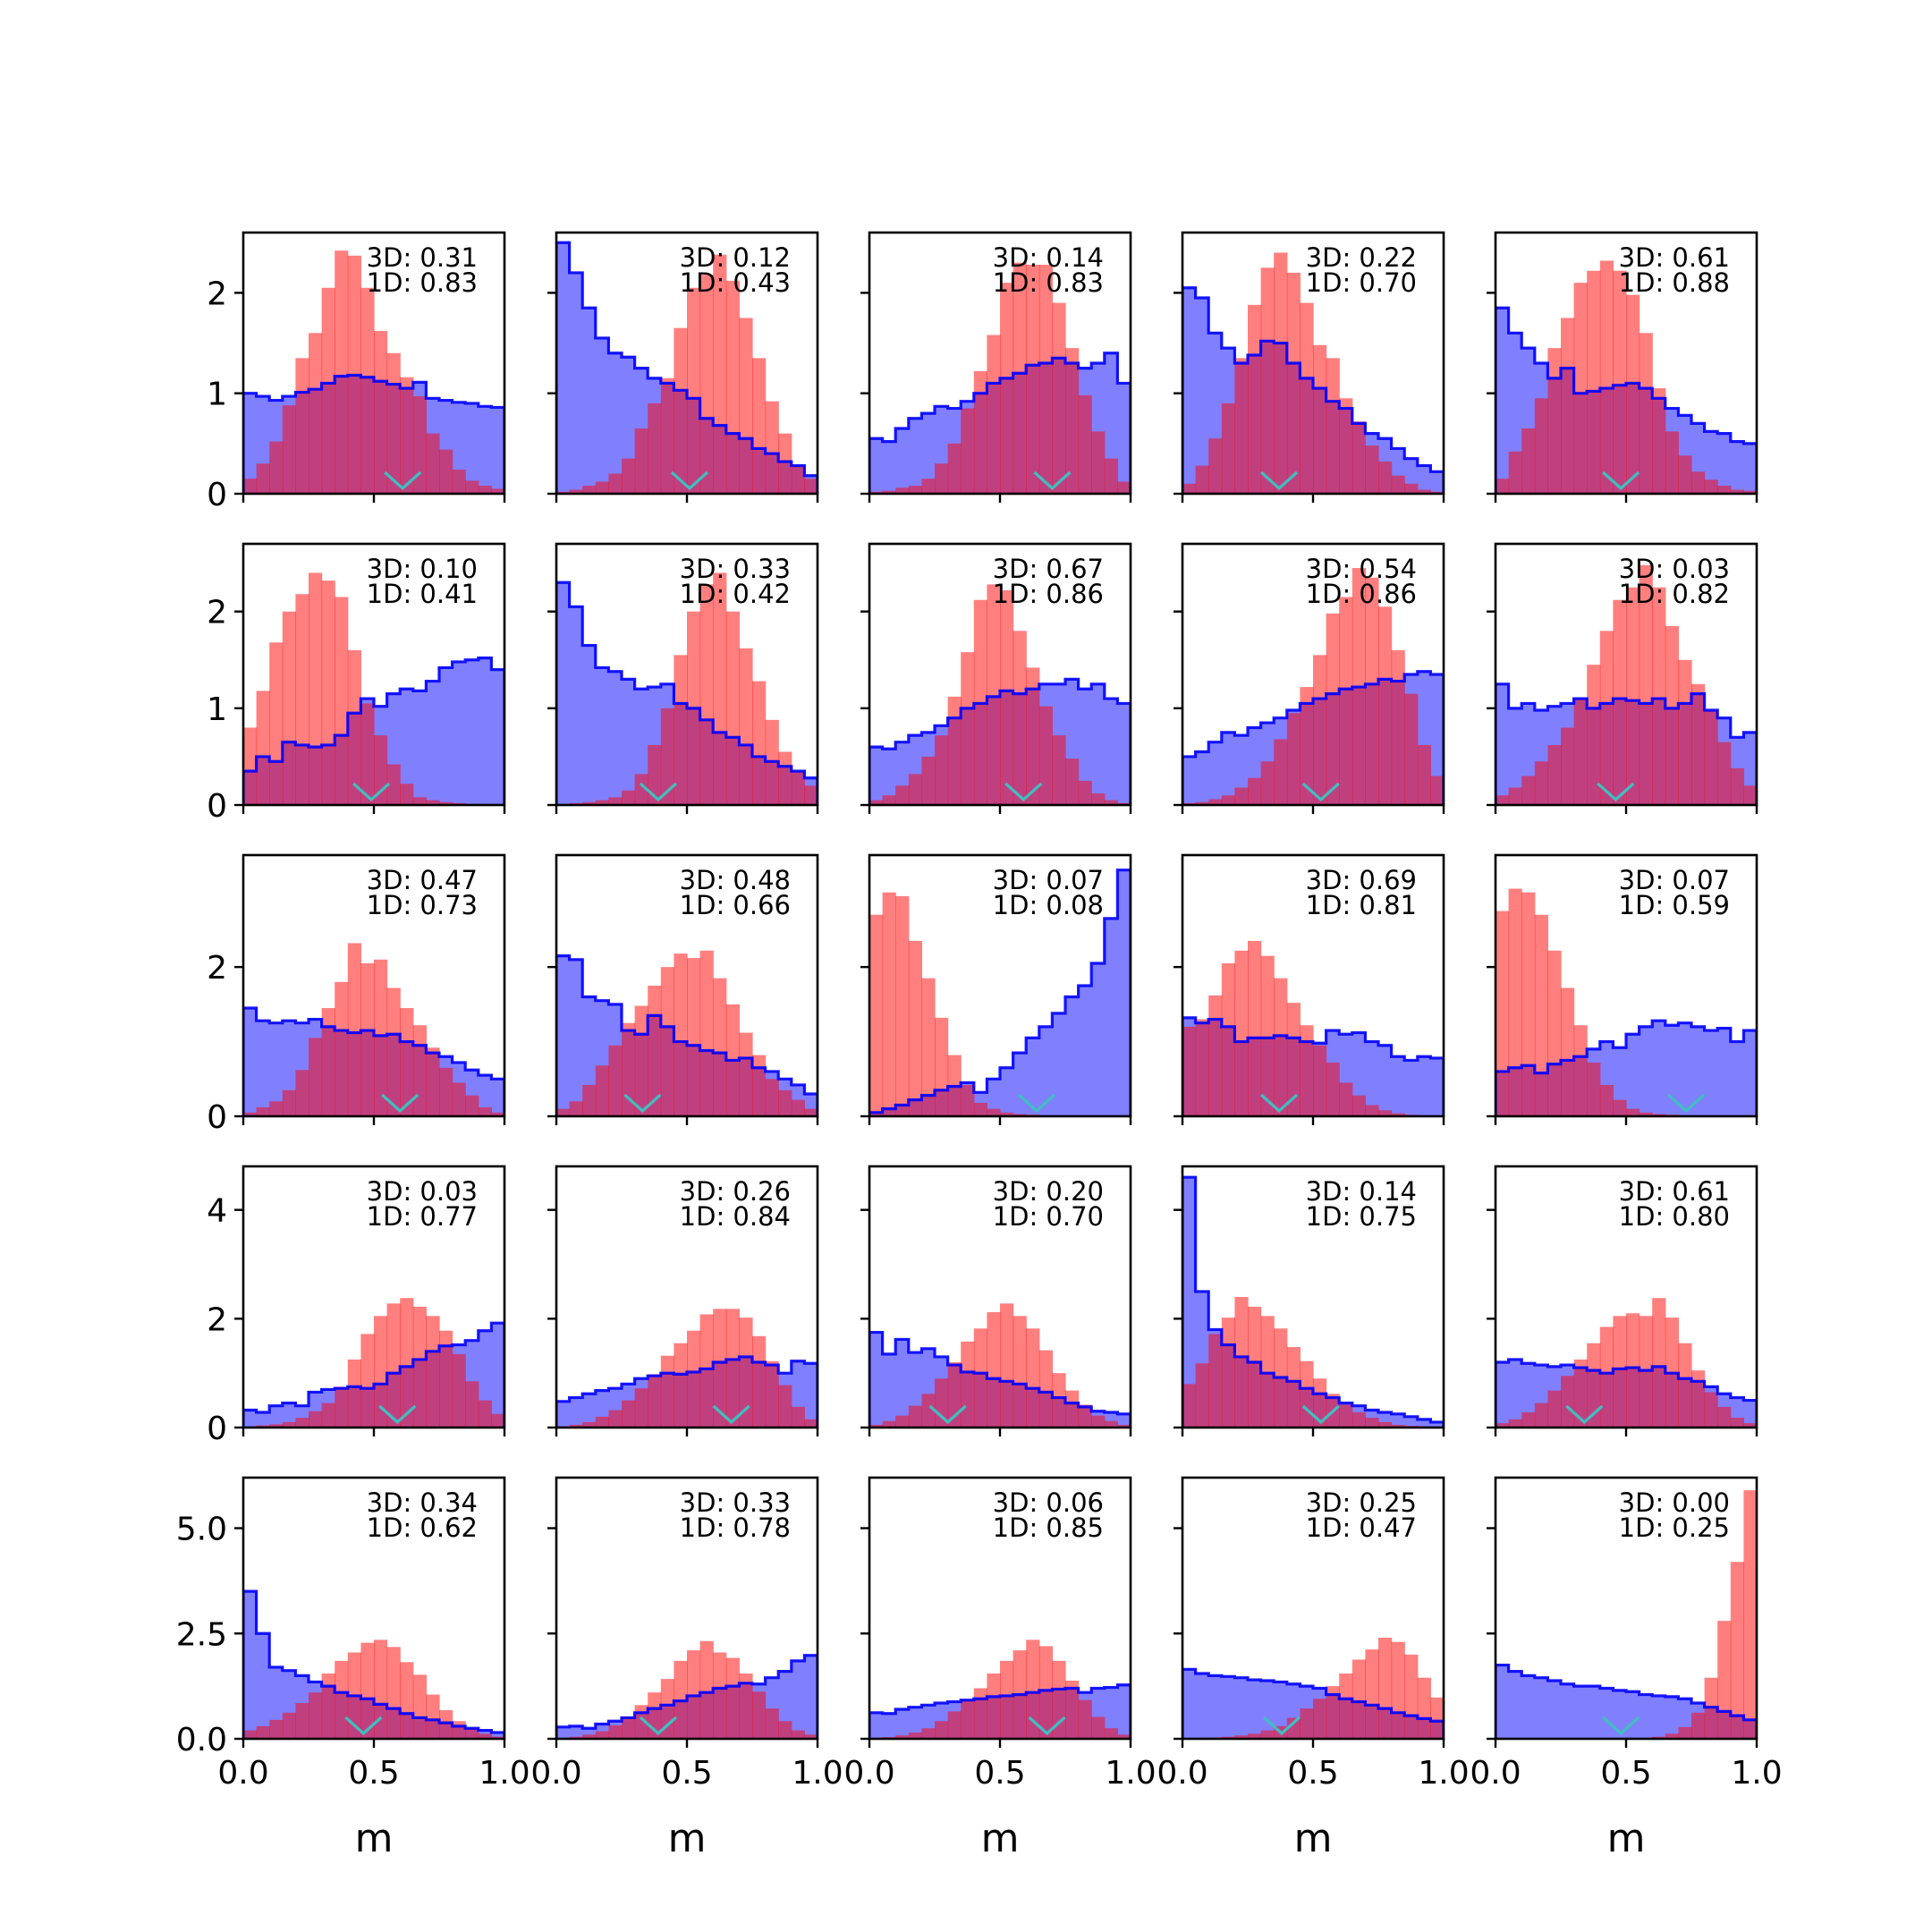 This screenshot has height=1932, width=1932. I want to click on y-tick-label: 0, so click(217, 1429).